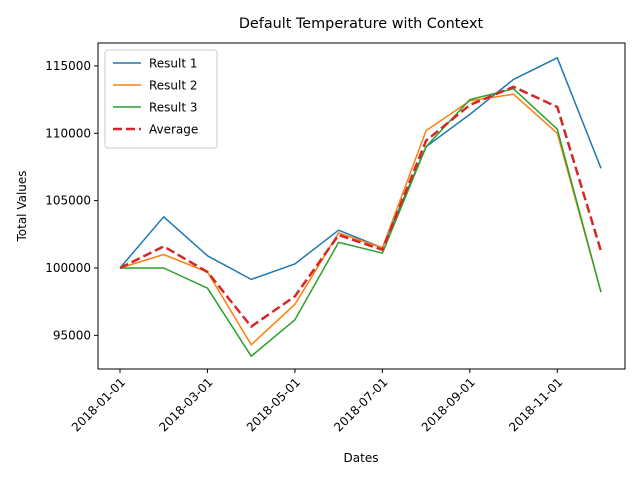  Describe the element at coordinates (68, 66) in the screenshot. I see `y-tick-label: 115000` at that location.